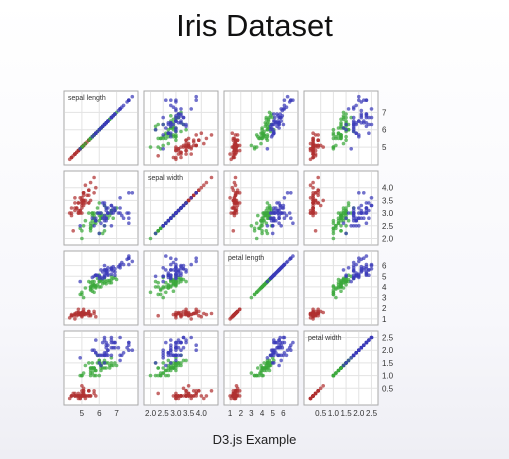 Image resolution: width=509 pixels, height=459 pixels. I want to click on y-tick-label-pl: 3, so click(384, 298).